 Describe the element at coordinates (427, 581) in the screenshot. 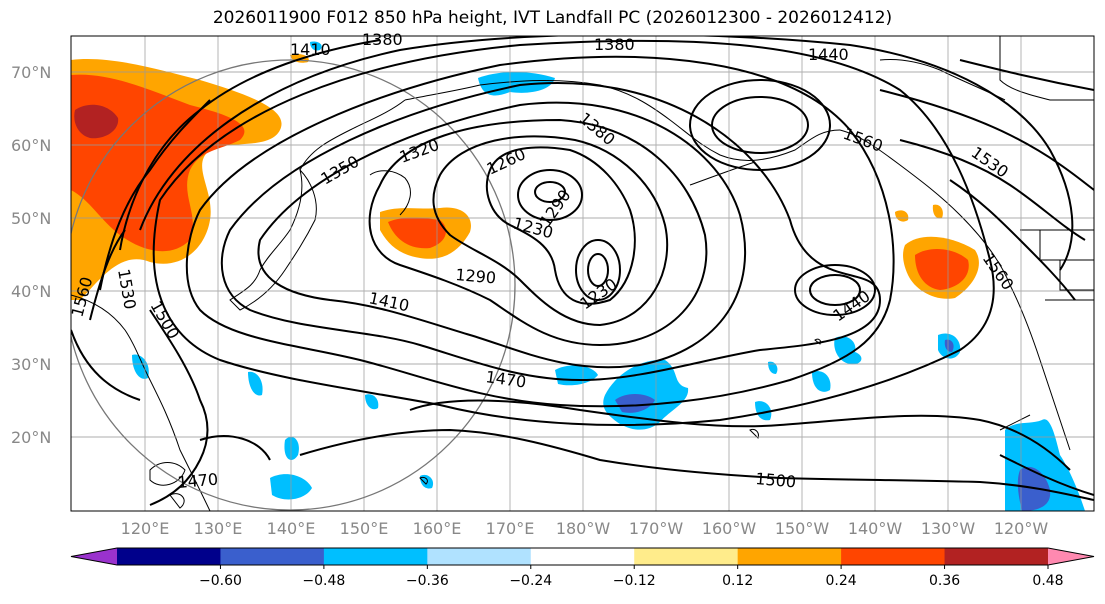

I see `colorbar-tick-label: −0.36` at that location.